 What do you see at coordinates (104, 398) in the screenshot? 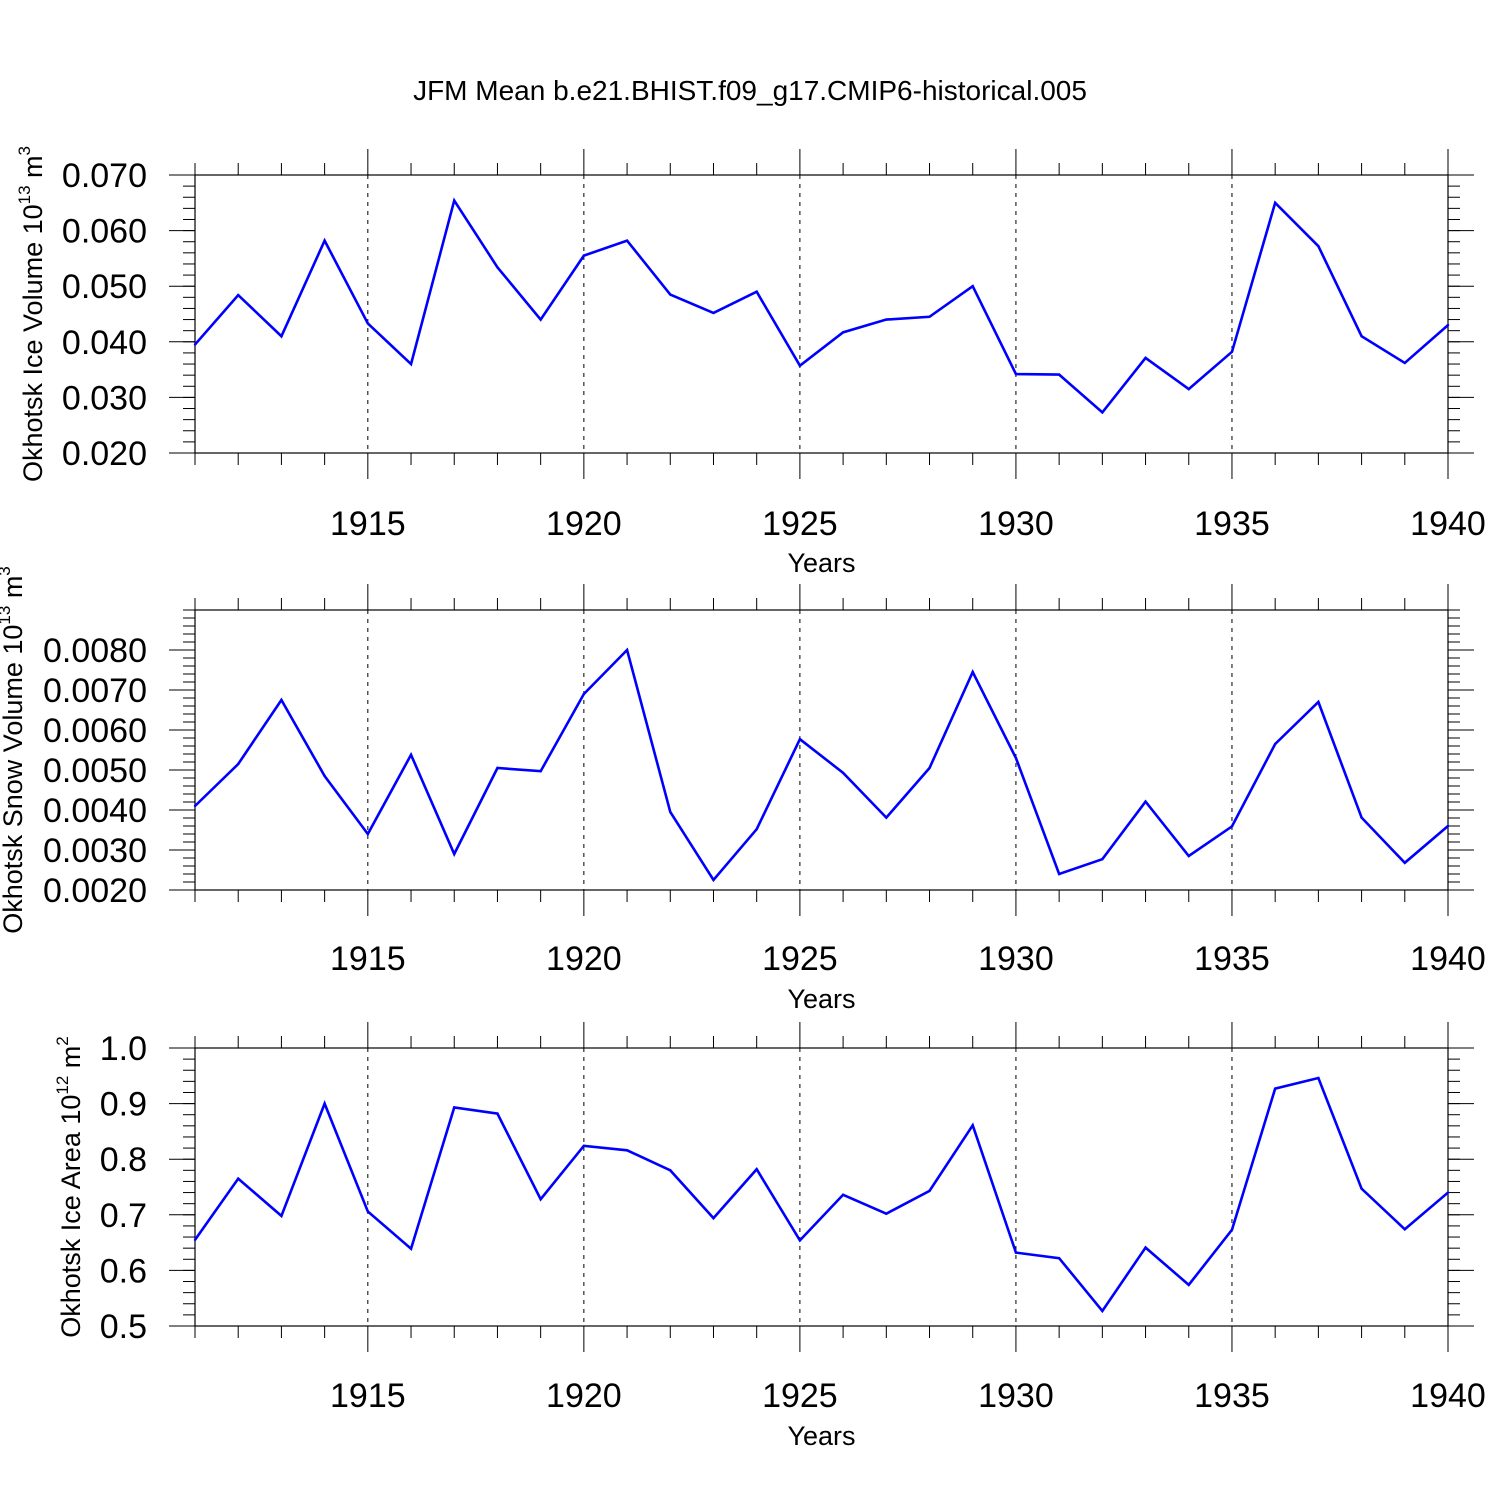
I see `y-tick-label: 0.030` at bounding box center [104, 398].